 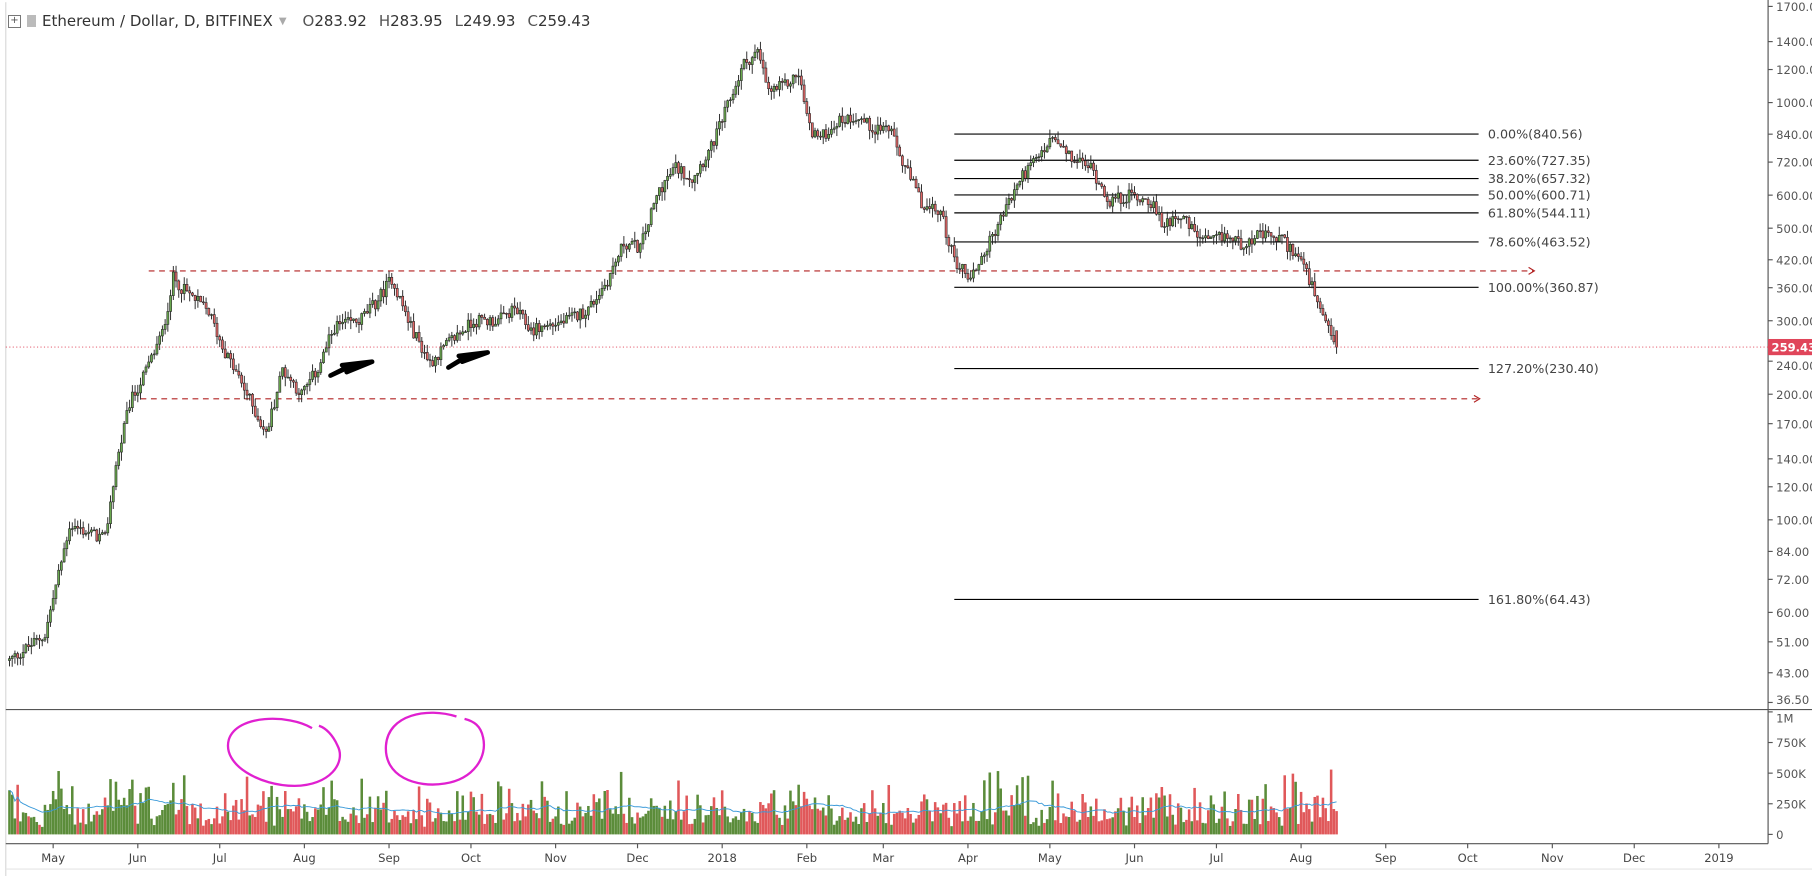 What do you see at coordinates (564, 21) in the screenshot?
I see `close-number: 259.43` at bounding box center [564, 21].